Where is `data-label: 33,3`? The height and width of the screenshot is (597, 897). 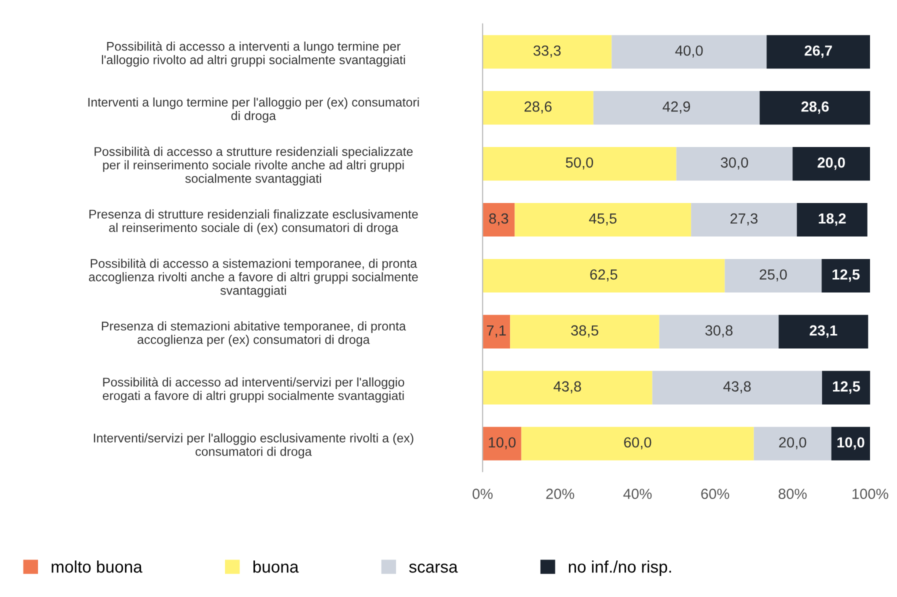 data-label: 33,3 is located at coordinates (547, 51).